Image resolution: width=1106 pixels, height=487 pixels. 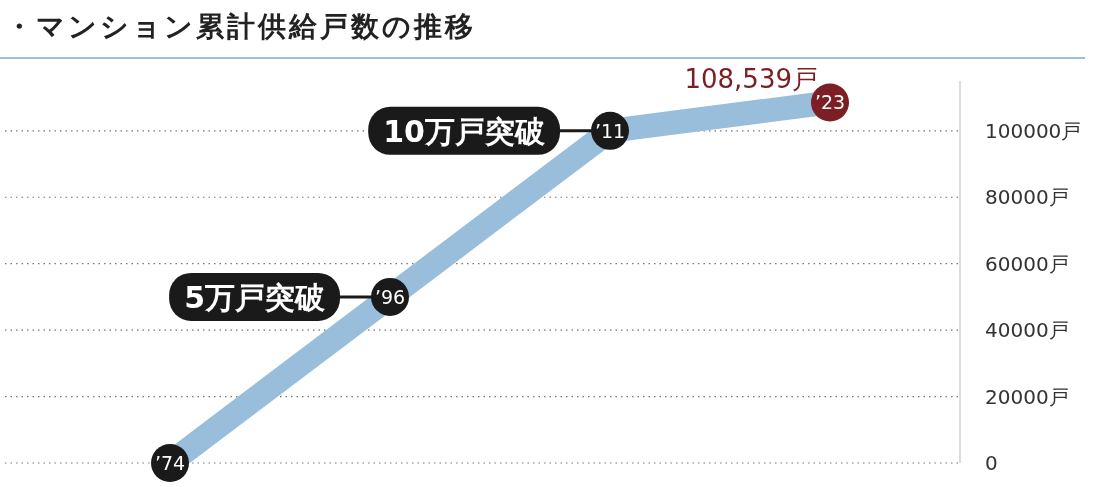 I want to click on x-tick-label: ’96, so click(x=390, y=296).